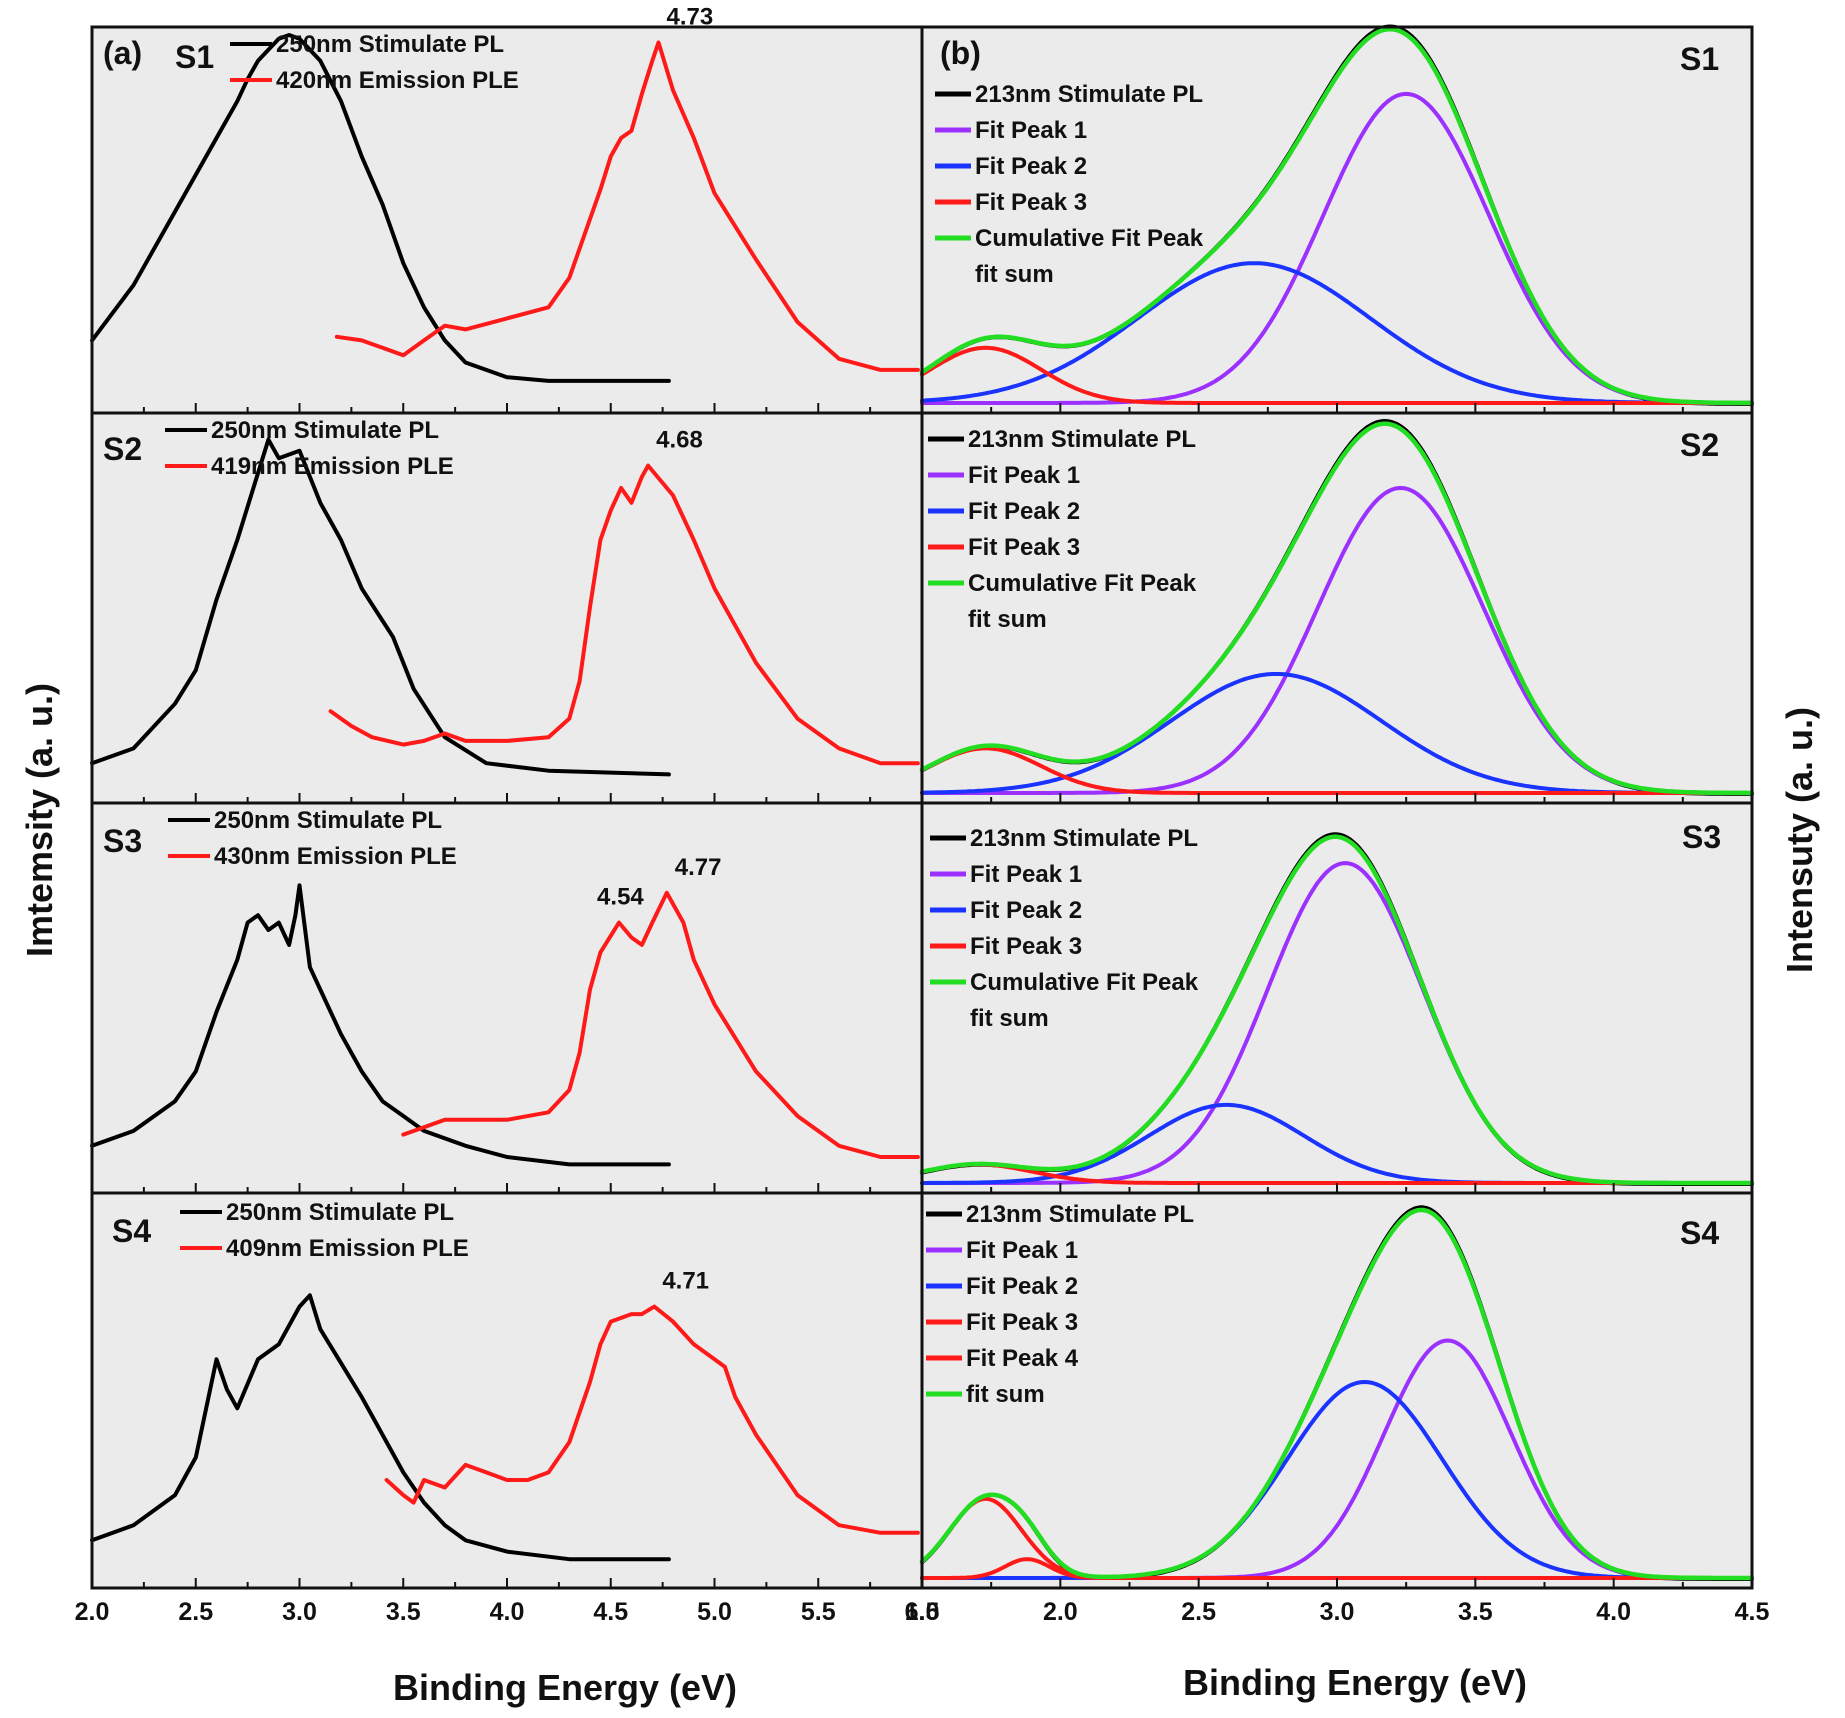 The height and width of the screenshot is (1718, 1845). What do you see at coordinates (679, 440) in the screenshot?
I see `peak-annotation-S2-1: 4.68` at bounding box center [679, 440].